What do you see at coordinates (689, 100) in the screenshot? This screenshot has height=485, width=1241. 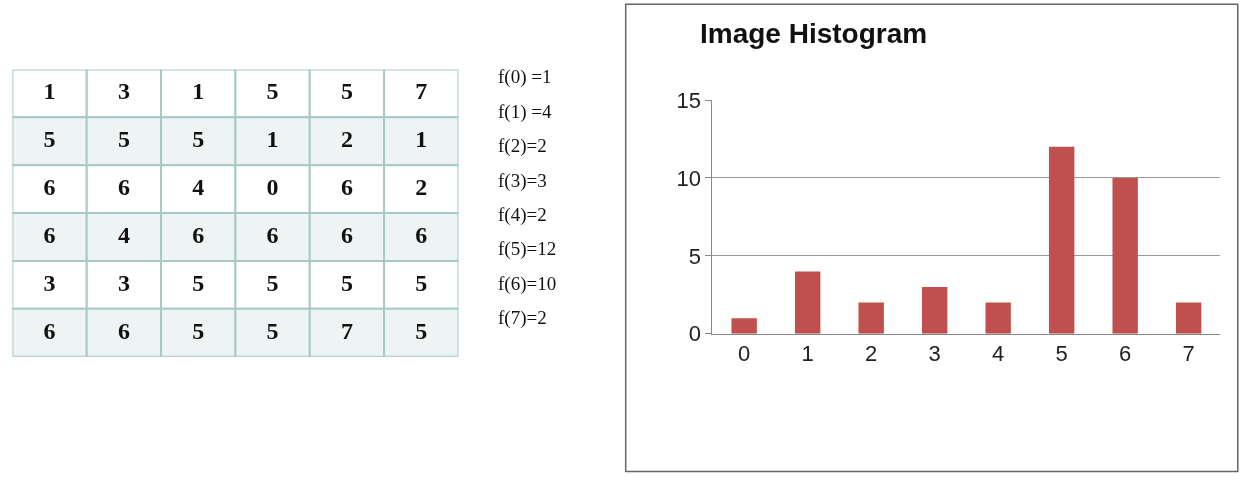 I see `y-tick-label: 15` at bounding box center [689, 100].